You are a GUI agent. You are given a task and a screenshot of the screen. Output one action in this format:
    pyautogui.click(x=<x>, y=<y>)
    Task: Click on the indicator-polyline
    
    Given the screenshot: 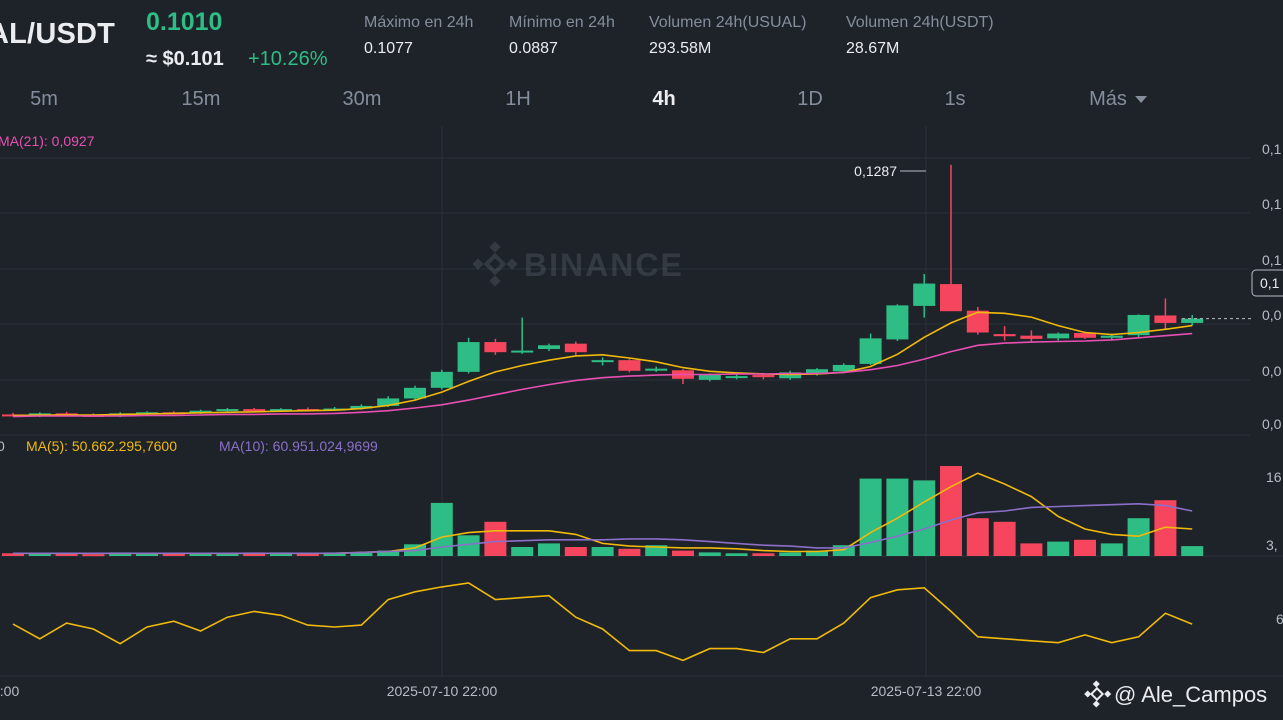 What is the action you would take?
    pyautogui.click(x=602, y=622)
    